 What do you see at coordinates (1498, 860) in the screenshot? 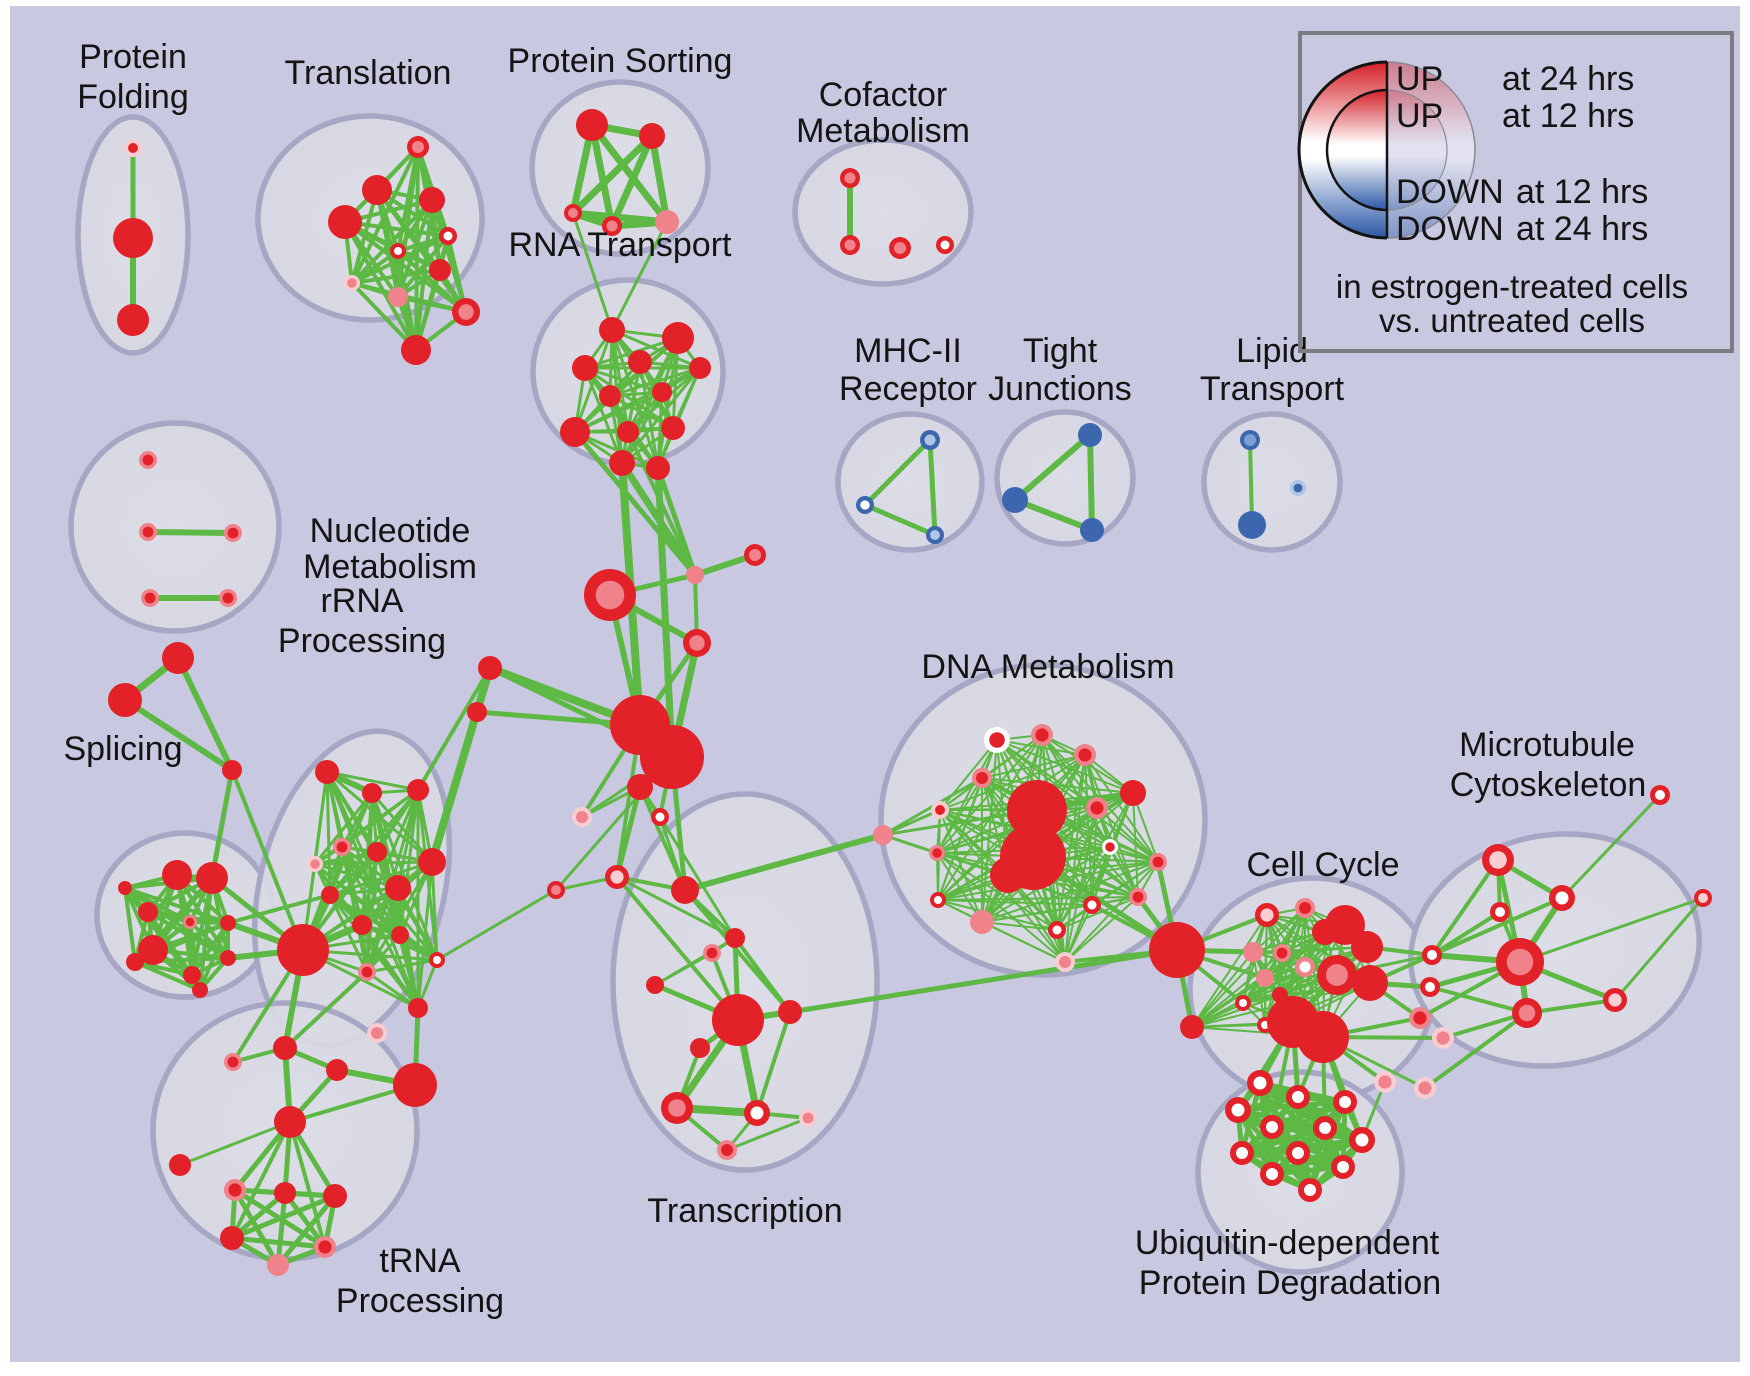
I see `network-node-140-center` at bounding box center [1498, 860].